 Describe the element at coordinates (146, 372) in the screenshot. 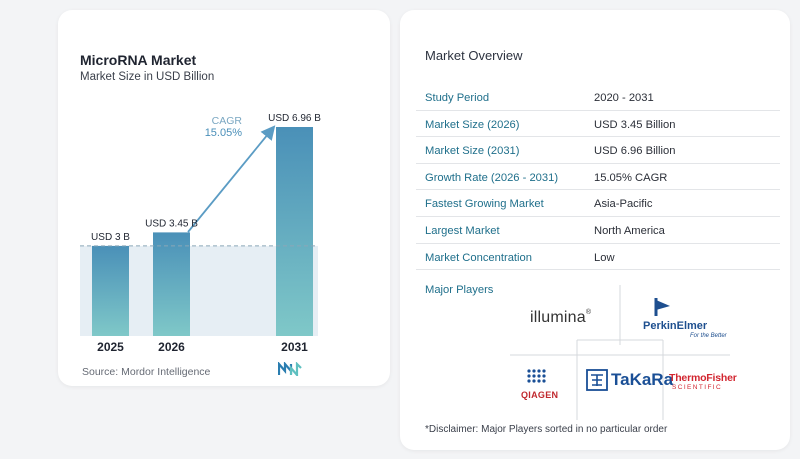

I see `source-text: Source: Mordor Intelligence` at that location.